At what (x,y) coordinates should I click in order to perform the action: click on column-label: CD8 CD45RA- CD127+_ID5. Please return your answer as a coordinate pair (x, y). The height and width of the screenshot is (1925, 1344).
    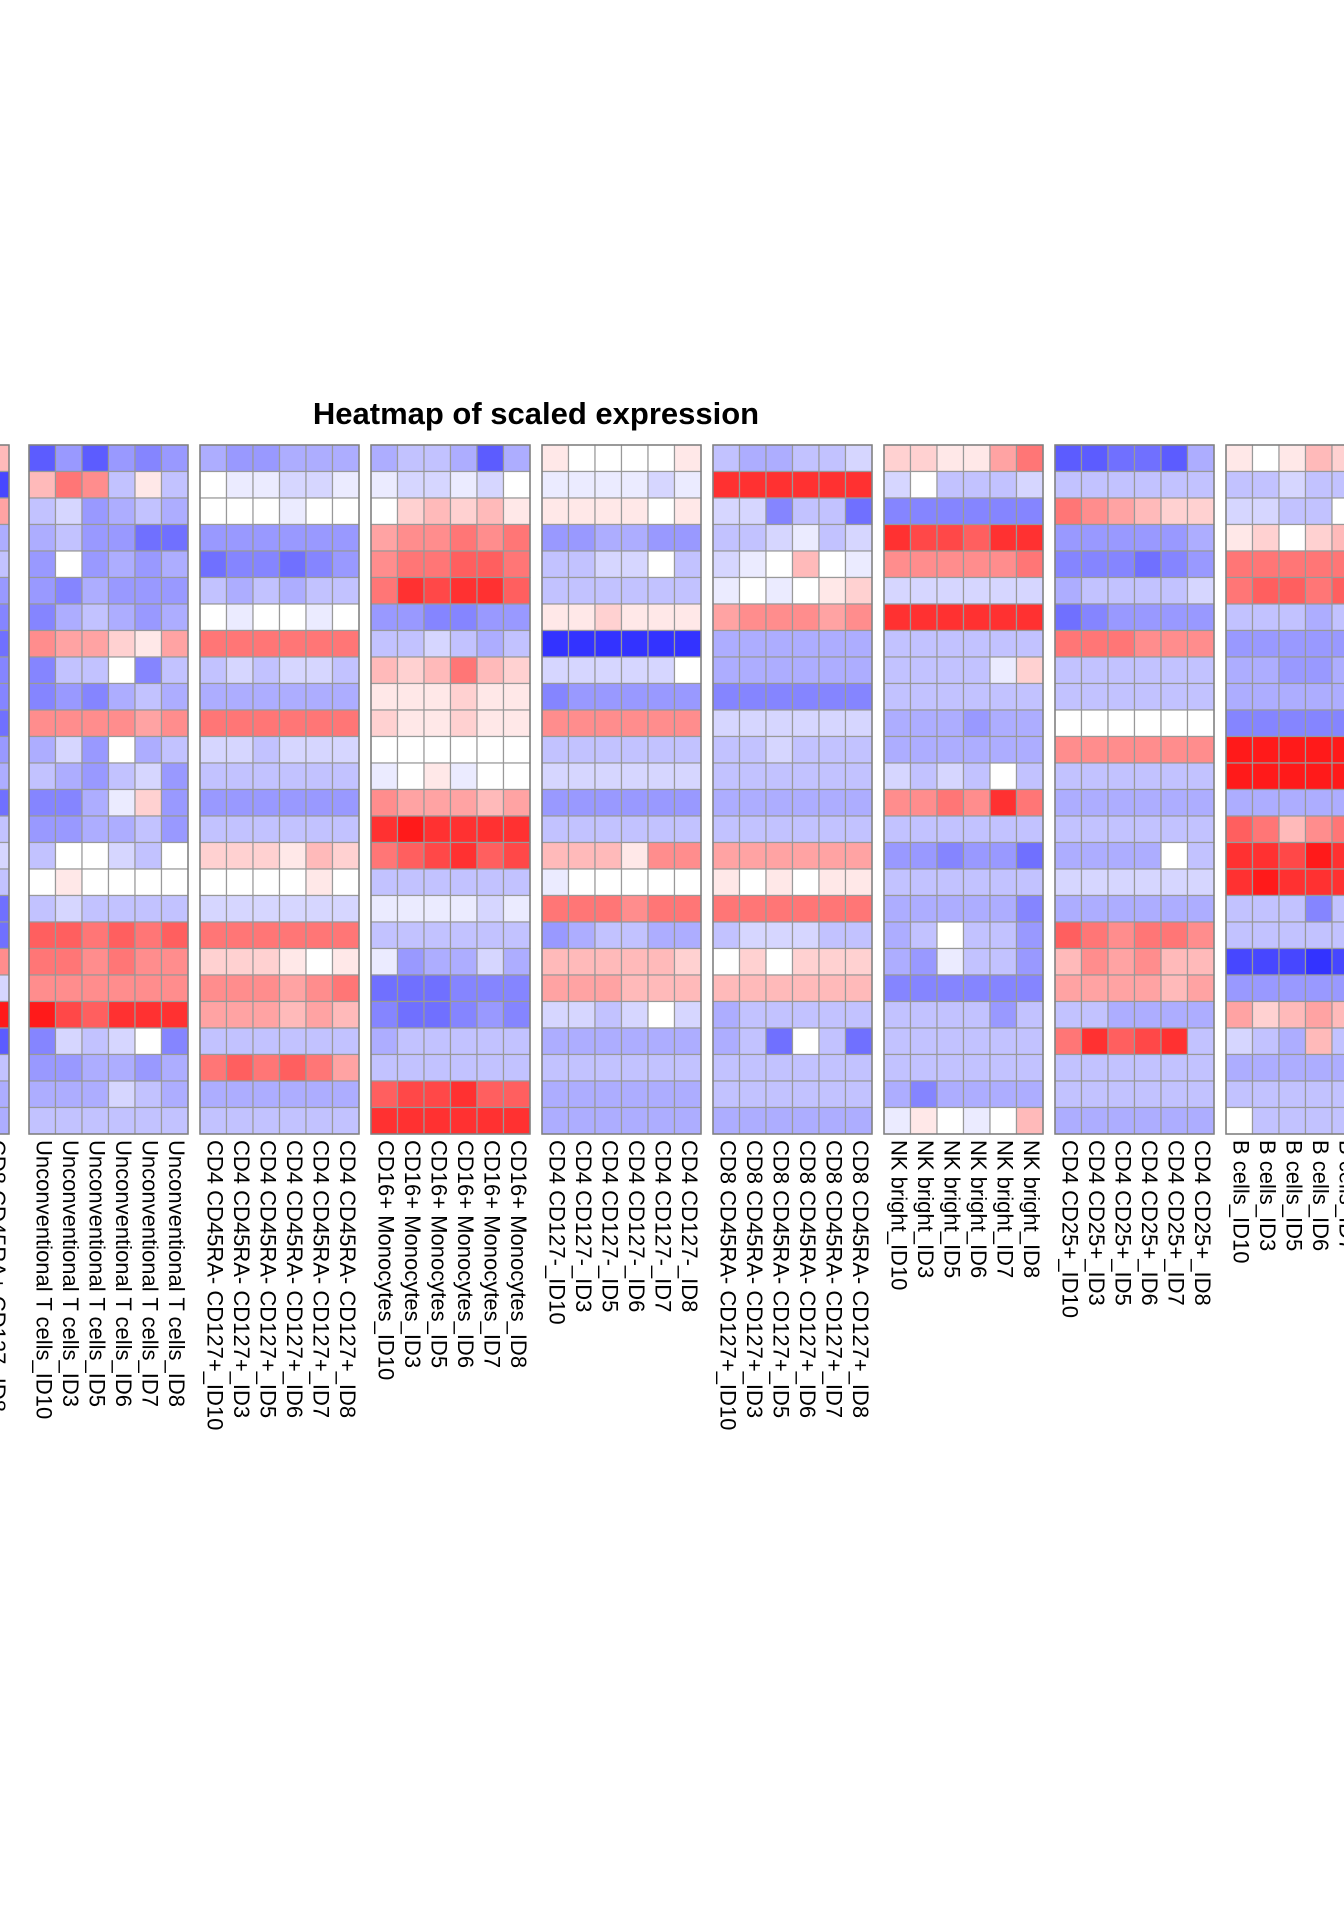
    Looking at the image, I should click on (780, 1279).